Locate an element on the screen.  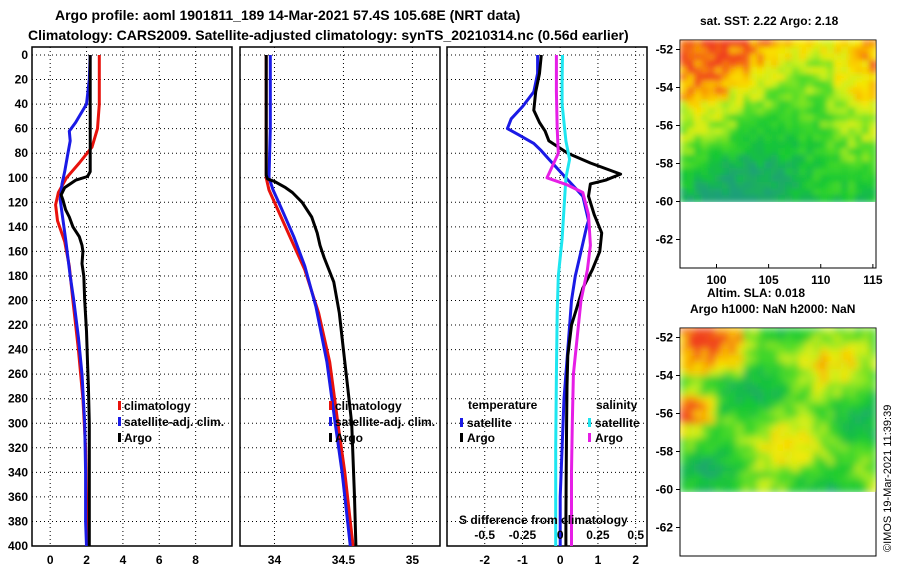
salinity-difference-tick-label: -0.5 is located at coordinates (484, 535).